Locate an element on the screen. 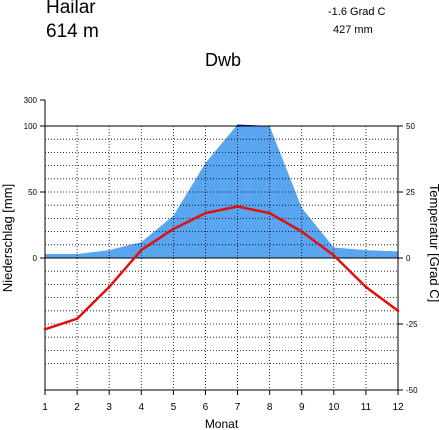 This screenshot has width=439, height=430. station-elevation: 614 m is located at coordinates (72, 31).